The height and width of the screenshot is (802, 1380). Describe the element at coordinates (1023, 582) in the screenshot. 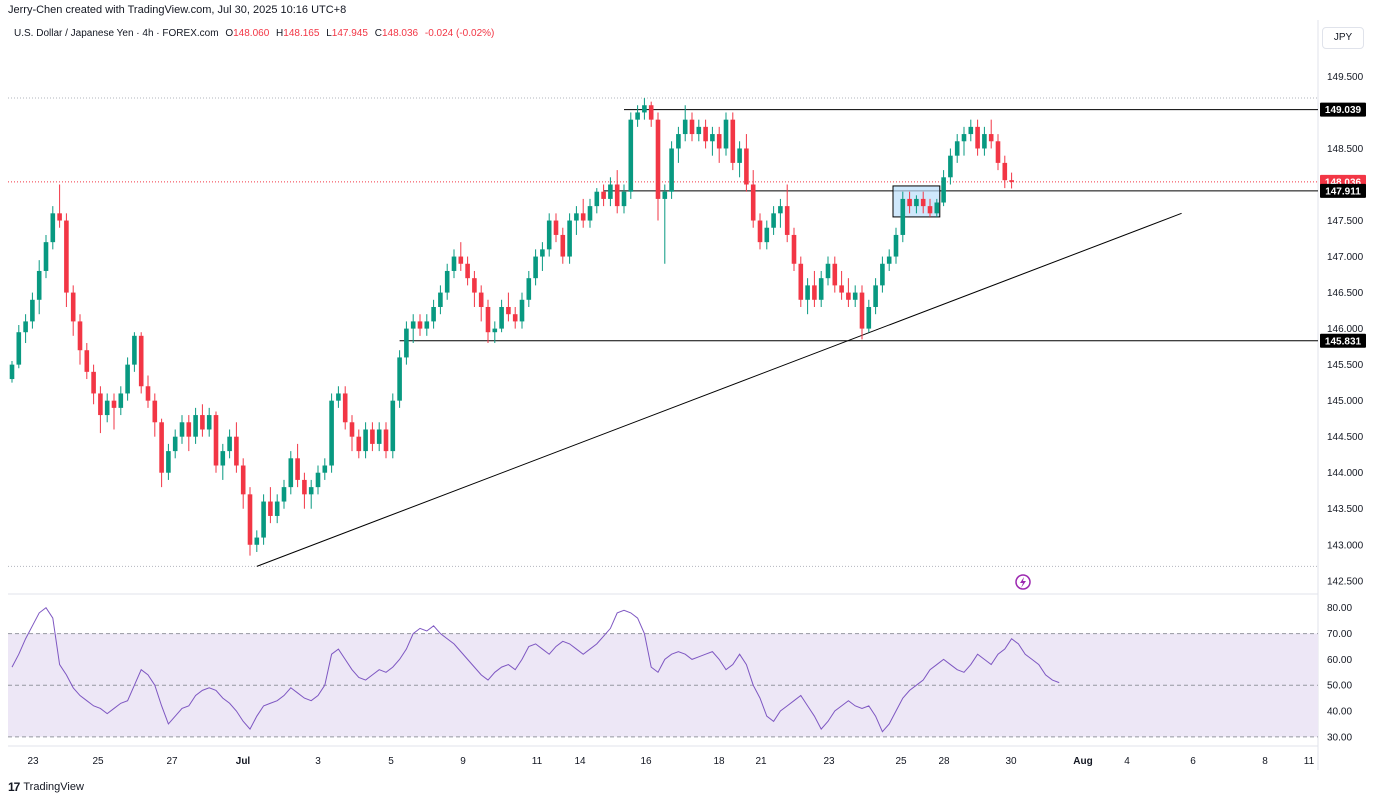

I see `event-lightning-icon` at that location.